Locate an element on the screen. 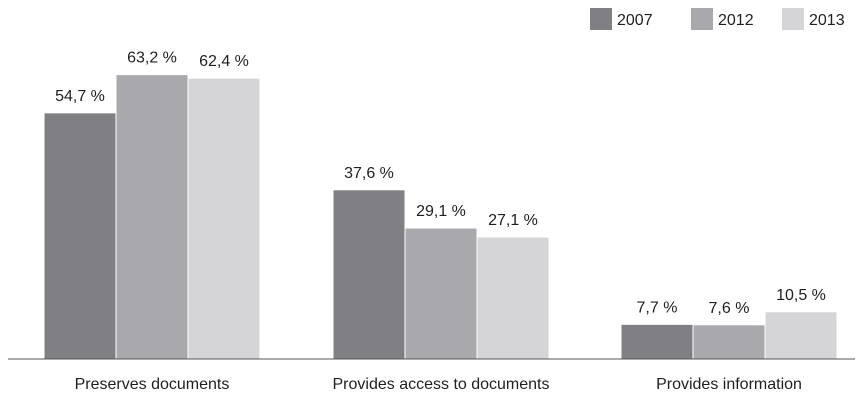  value-label-provides-access-to-documents-2013: 27,1 % is located at coordinates (513, 220).